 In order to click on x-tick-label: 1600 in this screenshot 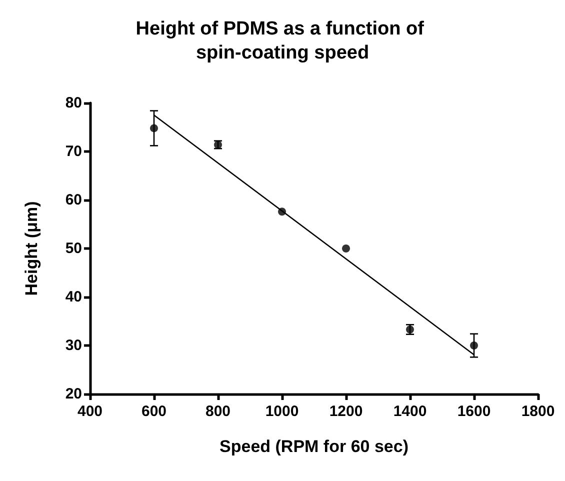, I will do `click(474, 411)`.